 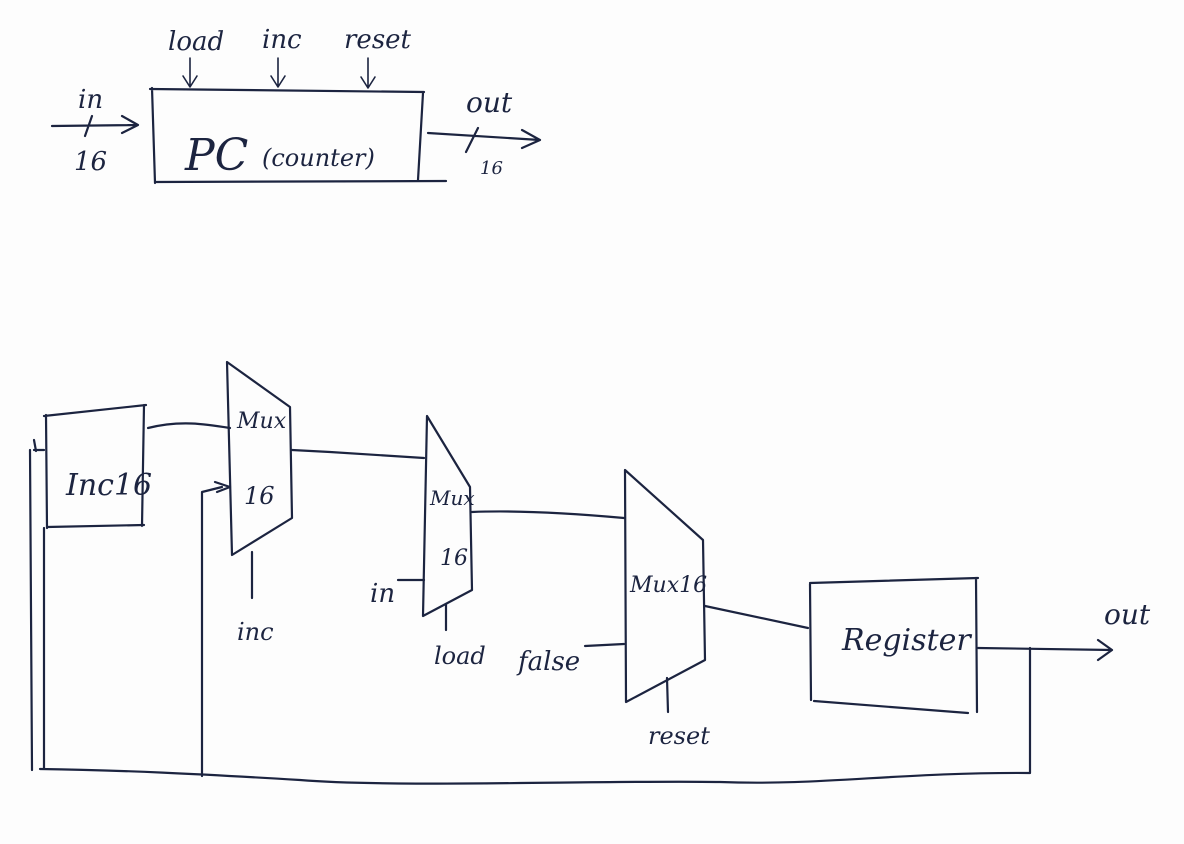 I want to click on mux2-in-label: in, so click(x=382, y=594).